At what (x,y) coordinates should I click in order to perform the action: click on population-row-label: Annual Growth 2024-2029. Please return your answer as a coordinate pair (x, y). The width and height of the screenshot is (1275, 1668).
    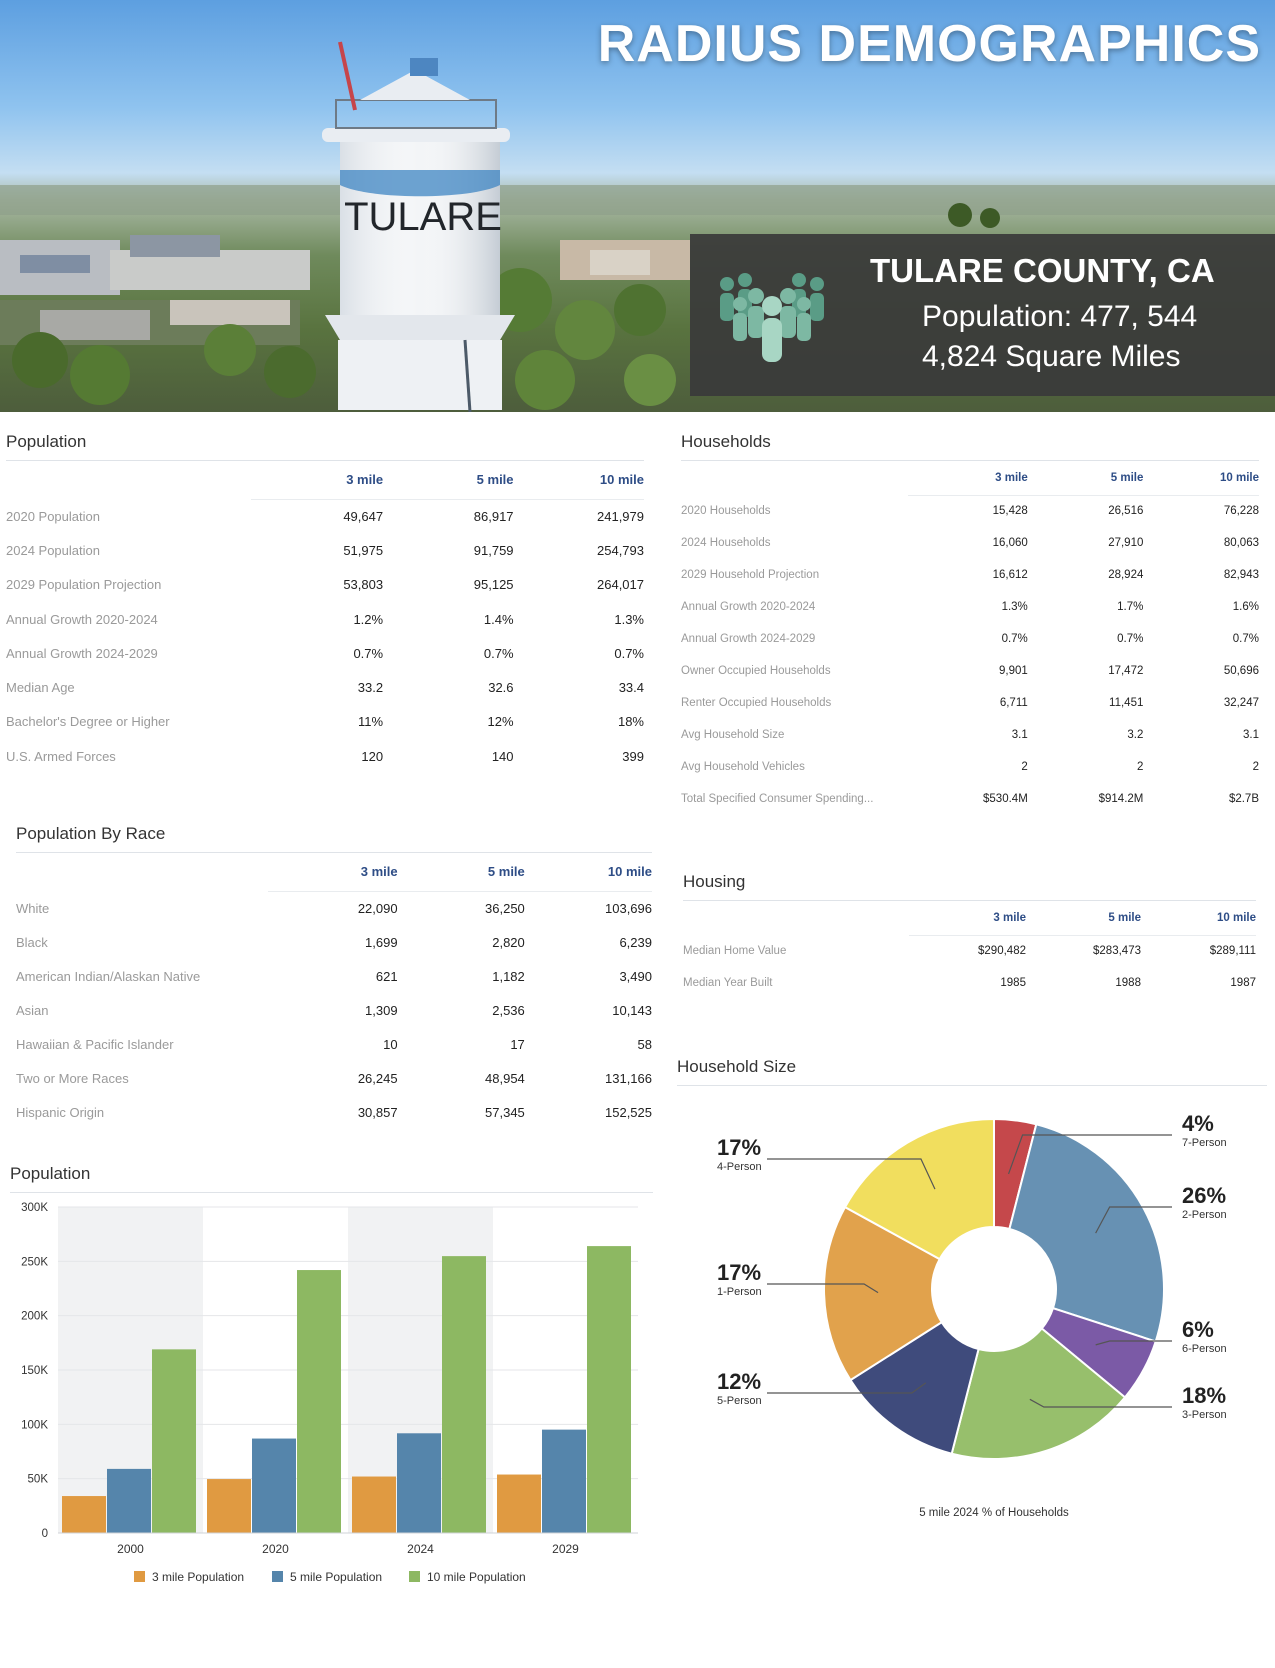
    Looking at the image, I should click on (82, 653).